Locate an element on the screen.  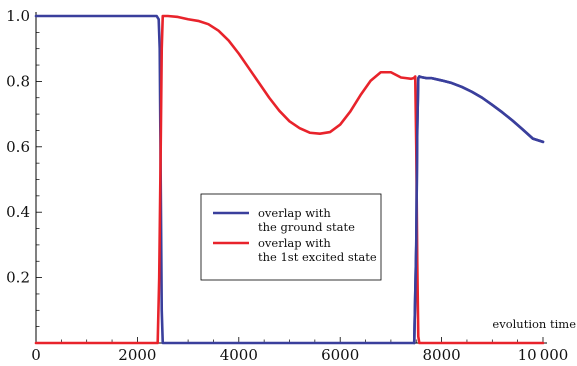
legend-box is located at coordinates (291, 237).